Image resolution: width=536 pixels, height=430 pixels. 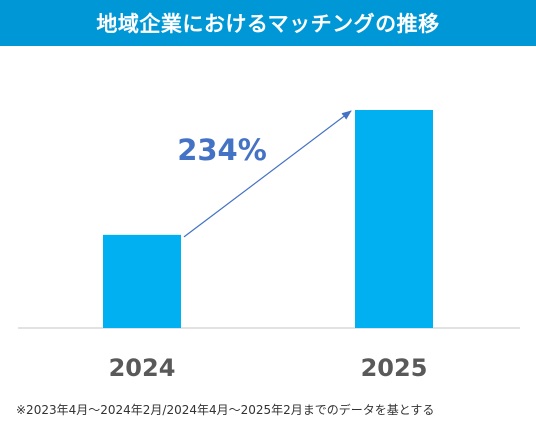 I want to click on chart-title: 地域企業におけるマッチングの推移, so click(x=268, y=24).